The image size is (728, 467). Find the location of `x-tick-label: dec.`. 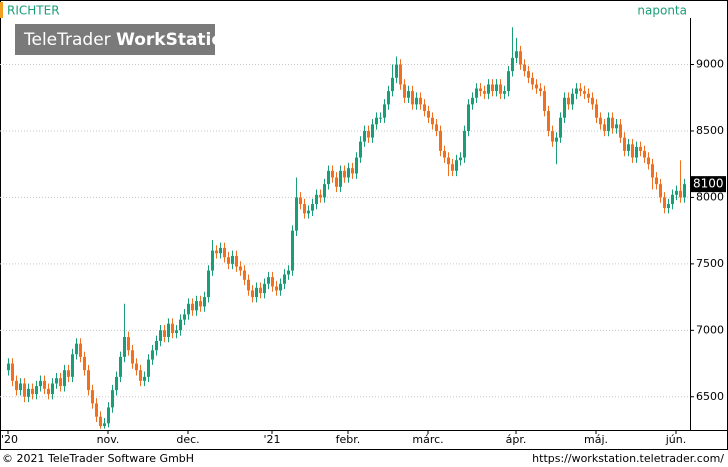

x-tick-label: dec. is located at coordinates (187, 439).